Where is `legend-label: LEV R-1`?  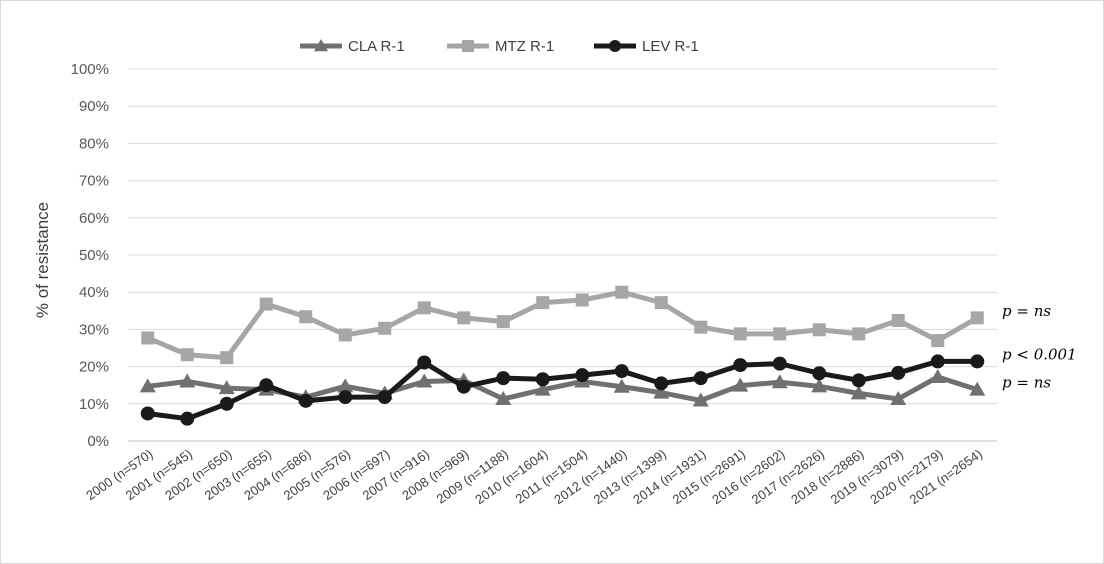 legend-label: LEV R-1 is located at coordinates (670, 46).